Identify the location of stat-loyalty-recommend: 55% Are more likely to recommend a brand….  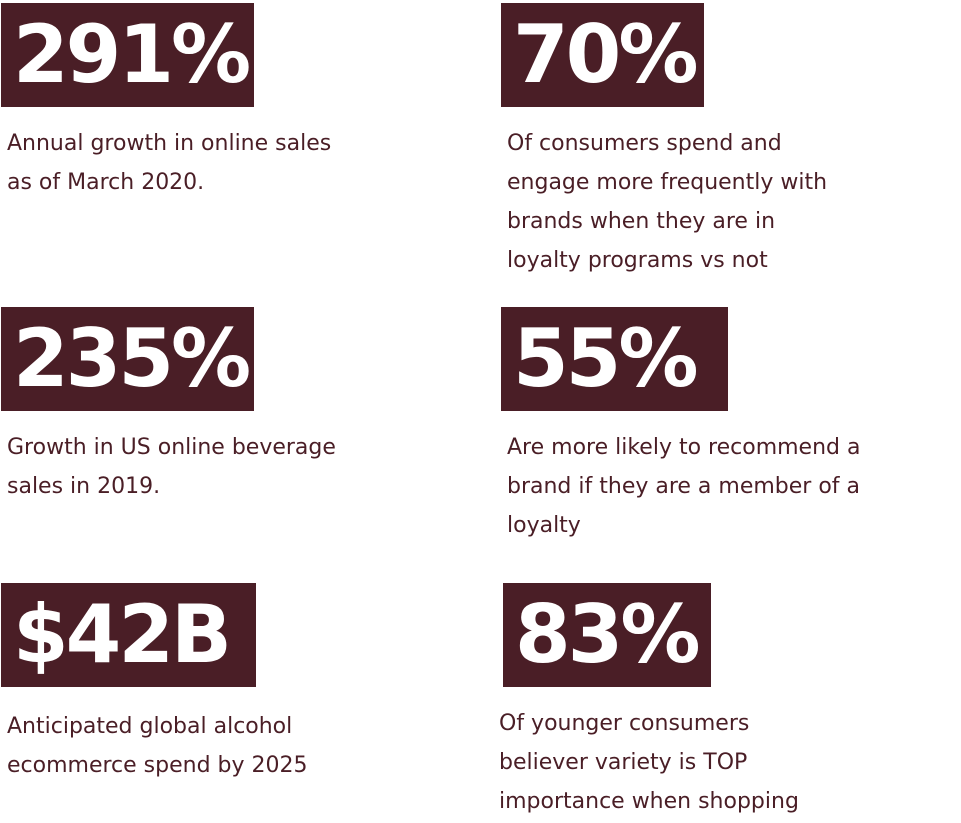
(704, 426).